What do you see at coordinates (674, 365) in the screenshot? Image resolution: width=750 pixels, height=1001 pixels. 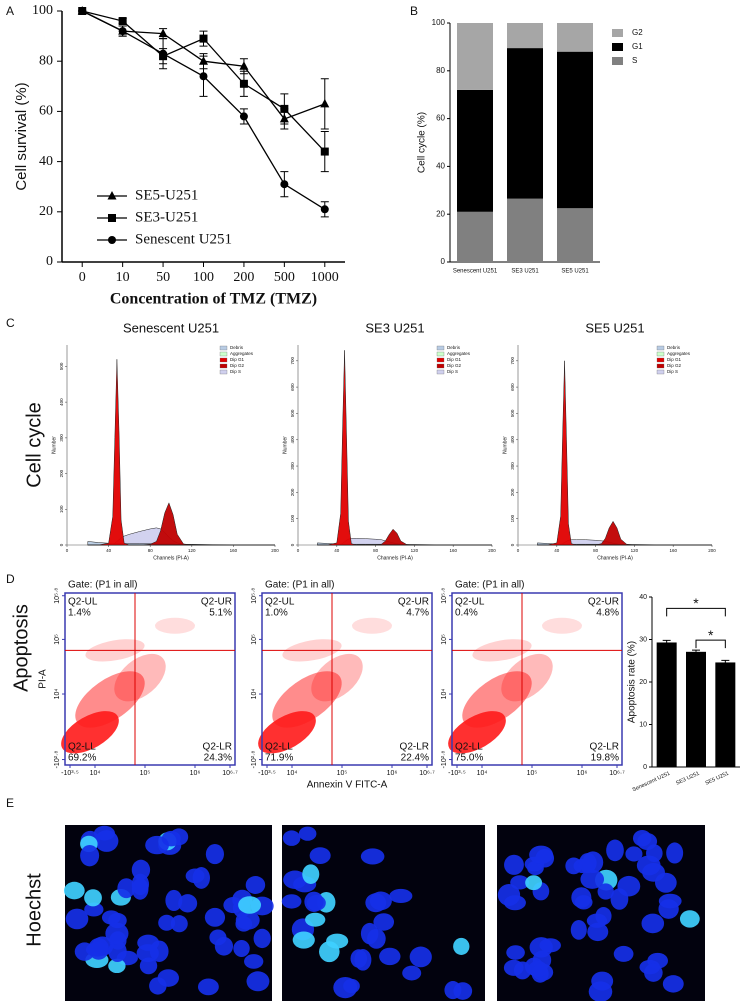 I see `legend-label: Dip G2` at bounding box center [674, 365].